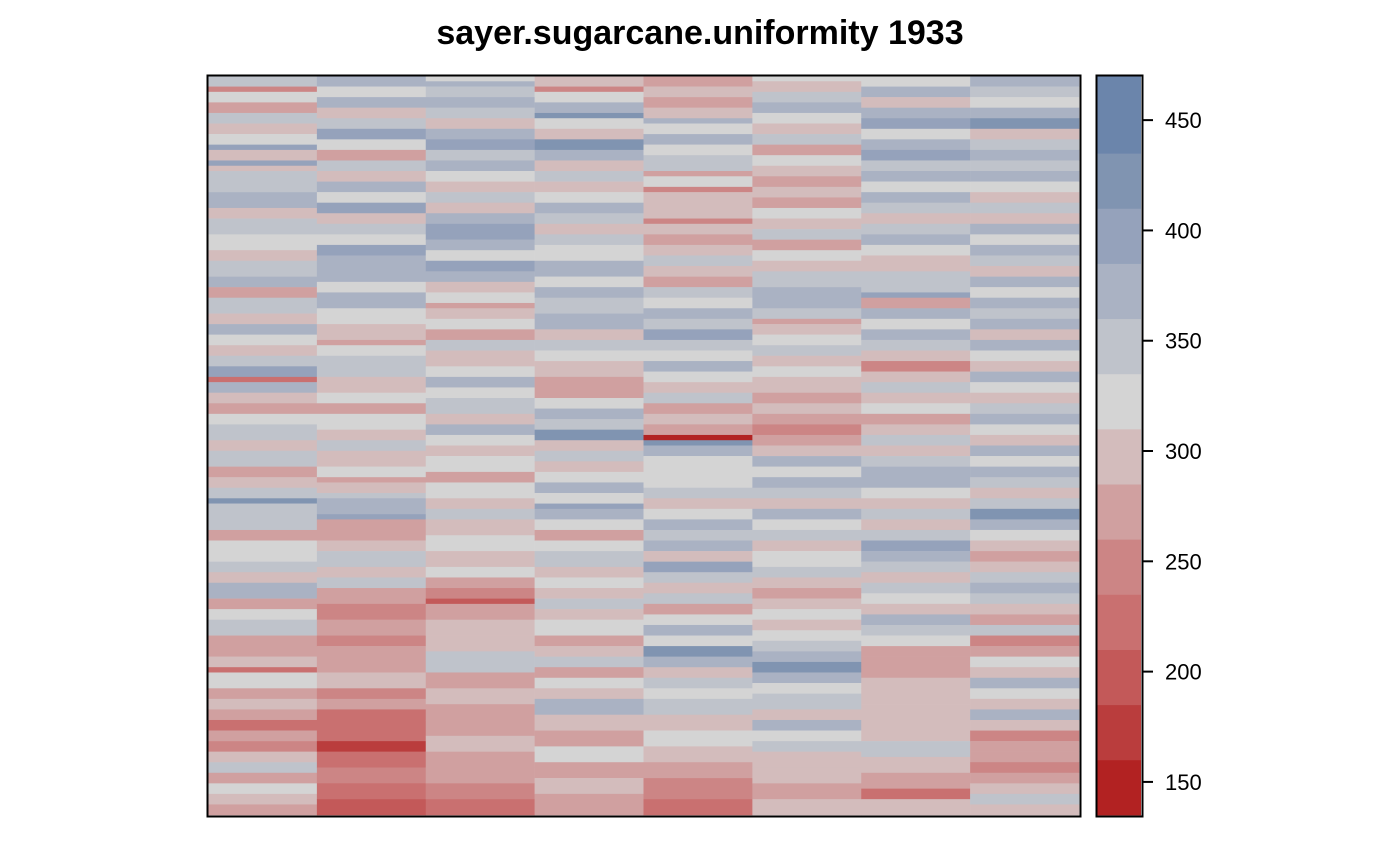 The width and height of the screenshot is (1400, 866). I want to click on heatmap-cell-col6-seg35, so click(807, 451).